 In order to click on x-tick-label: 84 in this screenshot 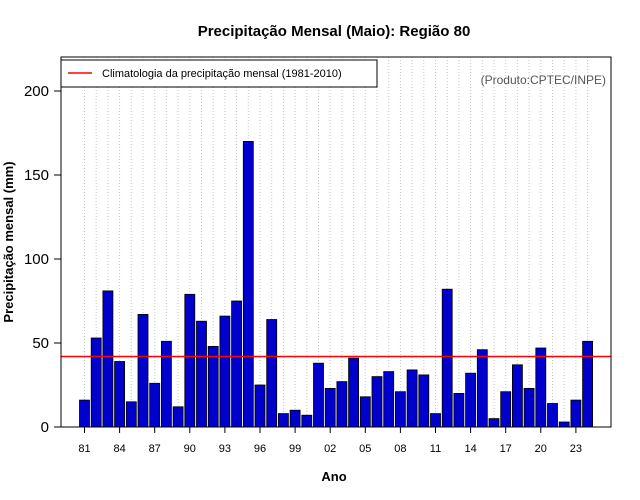, I will do `click(119, 449)`.